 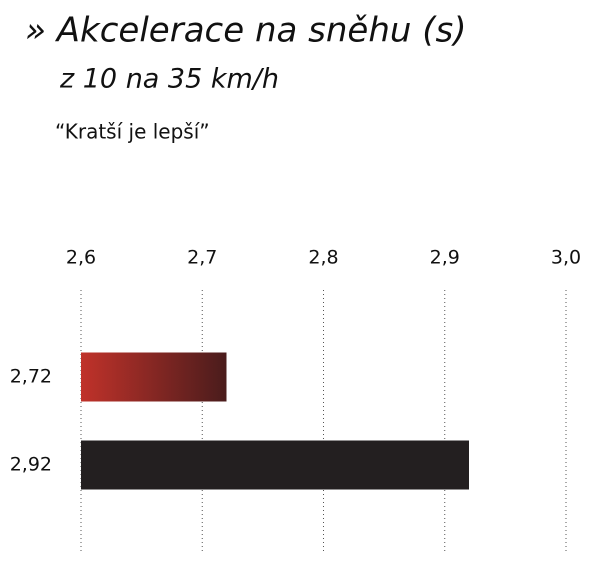 What do you see at coordinates (81, 258) in the screenshot?
I see `x-tick-label: 2,6` at bounding box center [81, 258].